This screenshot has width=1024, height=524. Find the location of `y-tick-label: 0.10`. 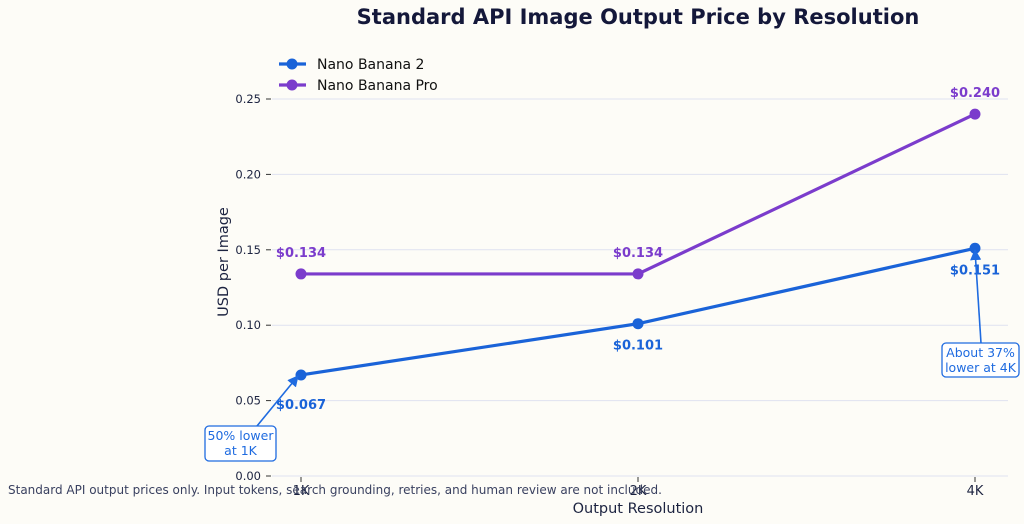

y-tick-label: 0.10 is located at coordinates (248, 325).